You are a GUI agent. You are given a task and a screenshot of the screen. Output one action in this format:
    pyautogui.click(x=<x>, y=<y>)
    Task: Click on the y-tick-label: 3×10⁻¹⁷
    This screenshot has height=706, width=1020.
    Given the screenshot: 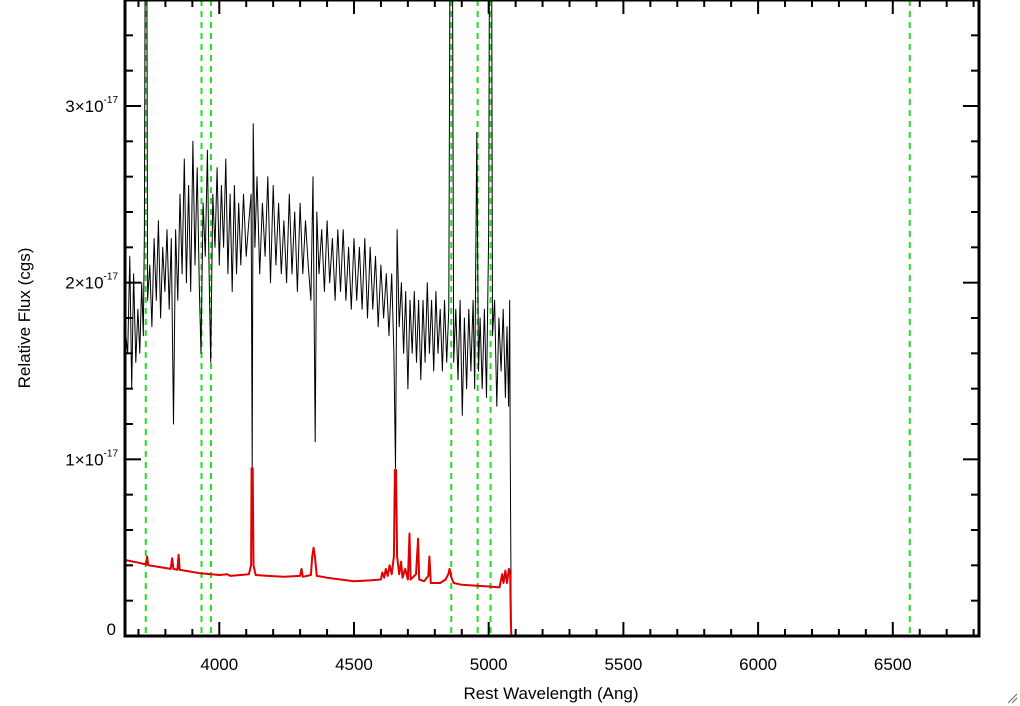 What is the action you would take?
    pyautogui.click(x=91, y=105)
    